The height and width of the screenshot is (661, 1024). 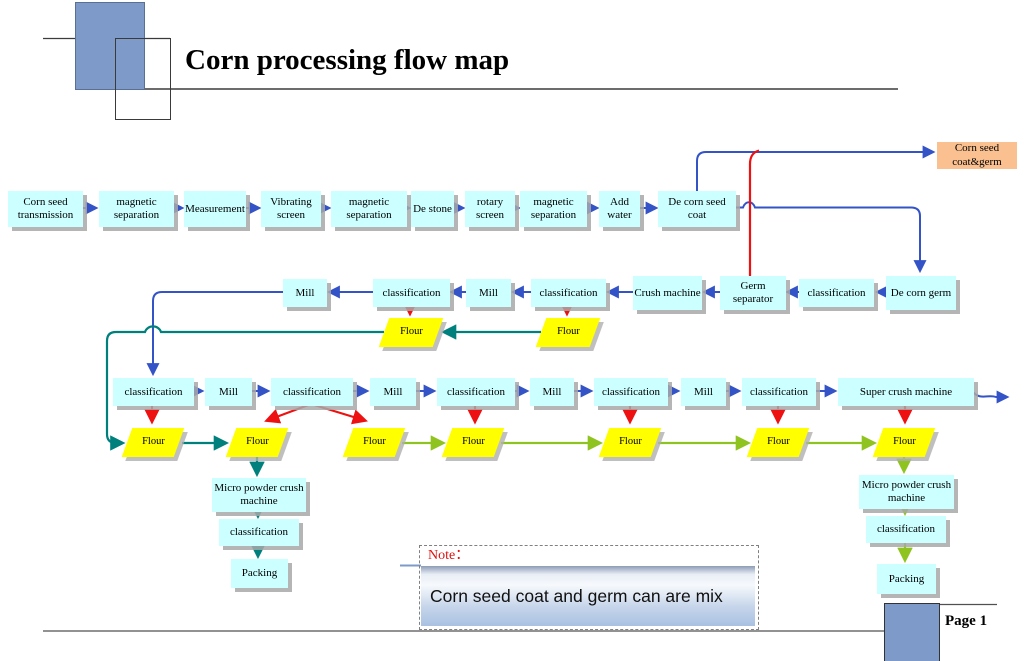 I want to click on edge-to-offpage, so click(x=816, y=168).